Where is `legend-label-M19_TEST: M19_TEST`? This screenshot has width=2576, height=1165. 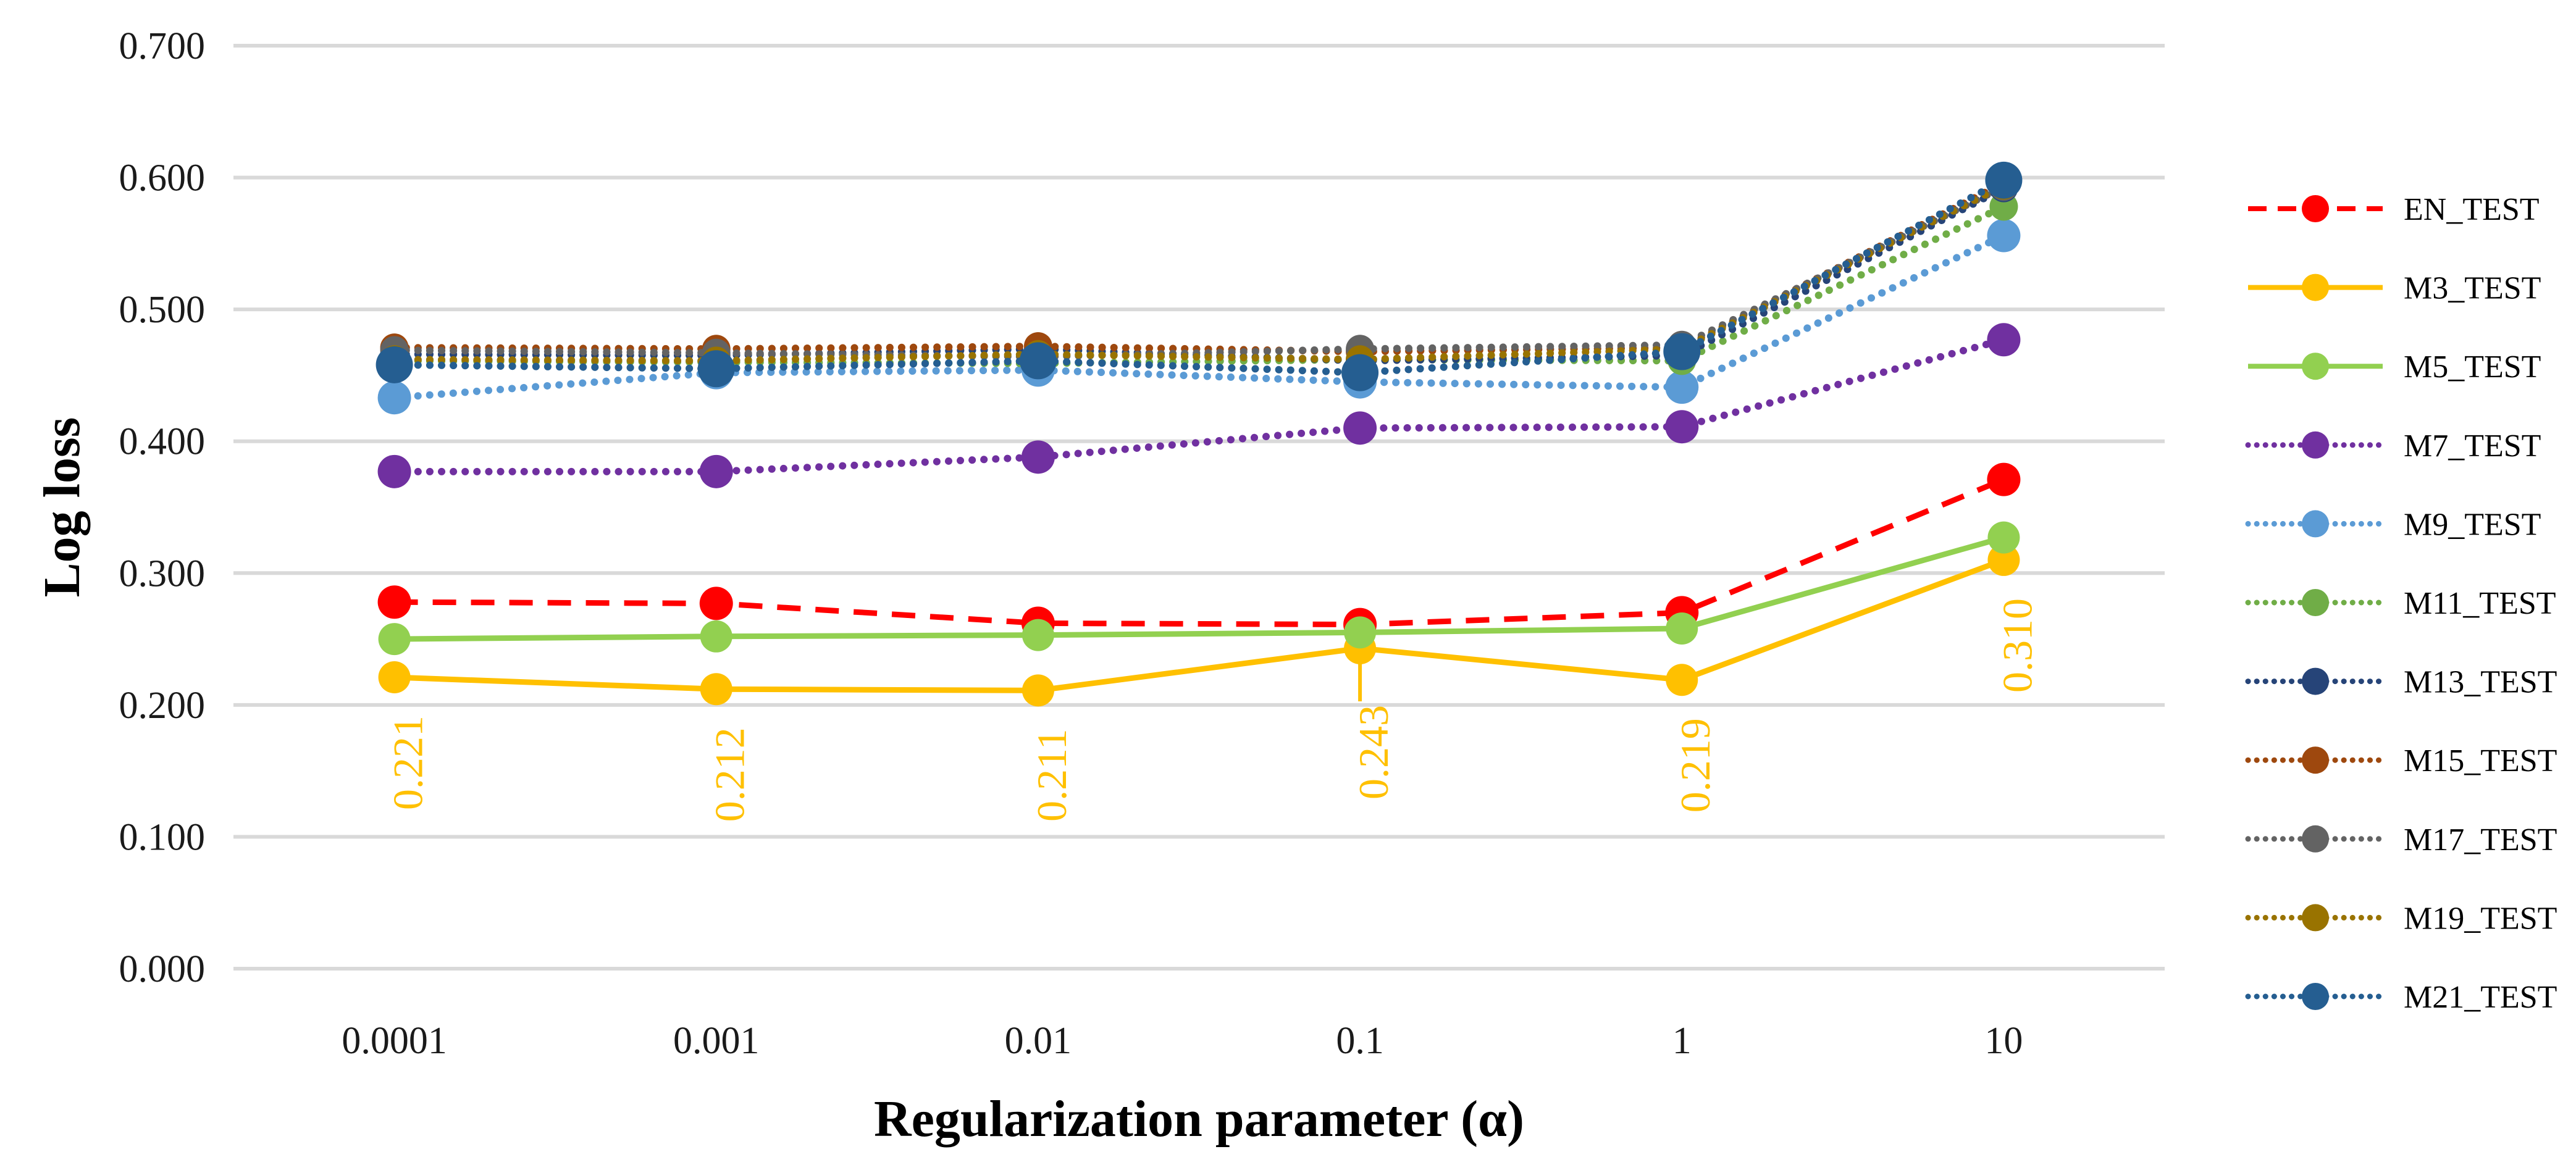 legend-label-M19_TEST: M19_TEST is located at coordinates (2480, 918).